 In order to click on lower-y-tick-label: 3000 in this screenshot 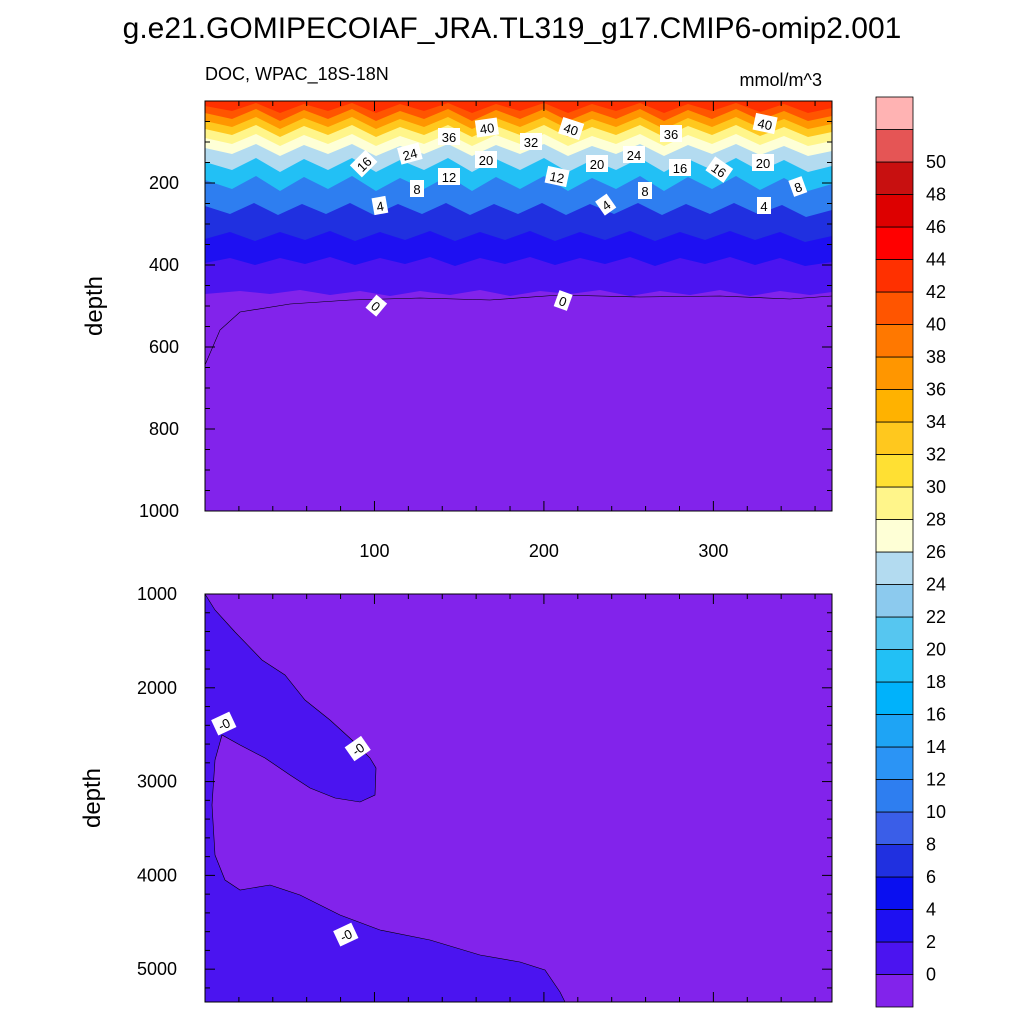, I will do `click(157, 782)`.